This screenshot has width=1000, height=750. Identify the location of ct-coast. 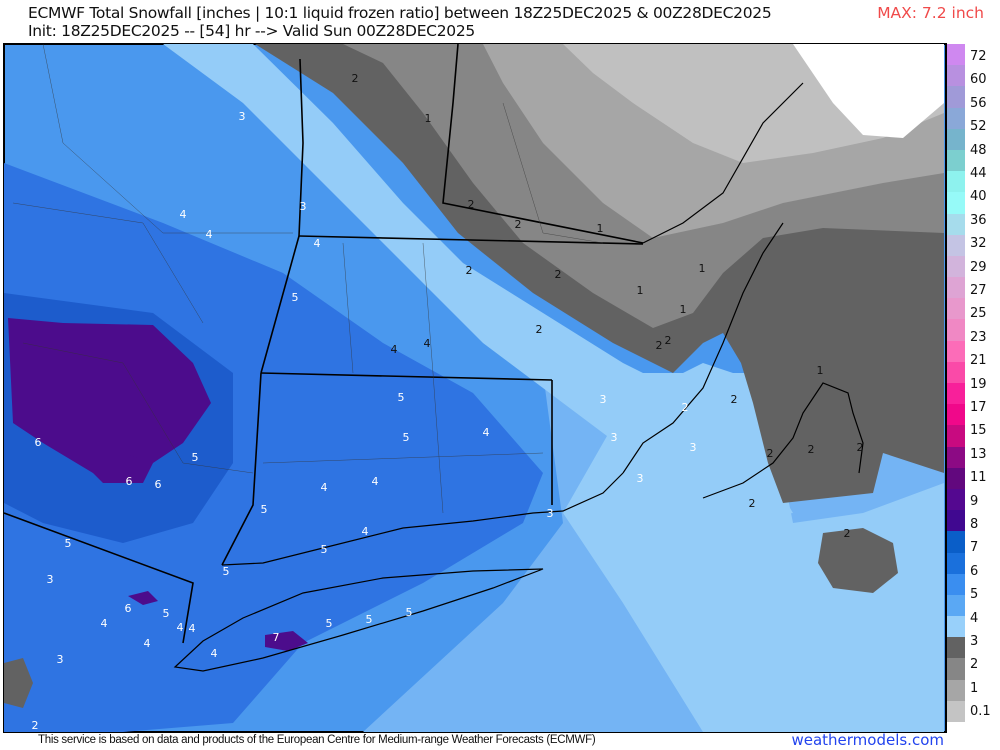
(422, 519).